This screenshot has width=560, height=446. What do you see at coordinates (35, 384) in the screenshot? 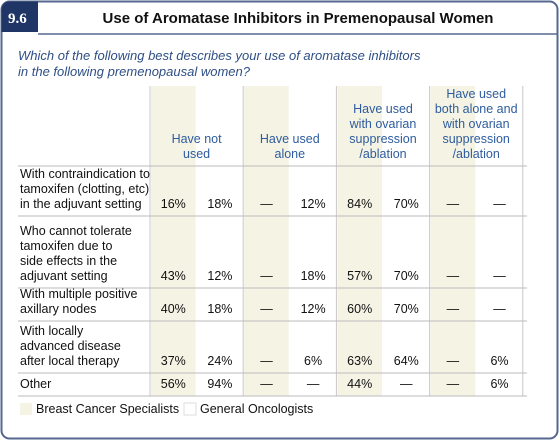
I see `row-label: Other` at bounding box center [35, 384].